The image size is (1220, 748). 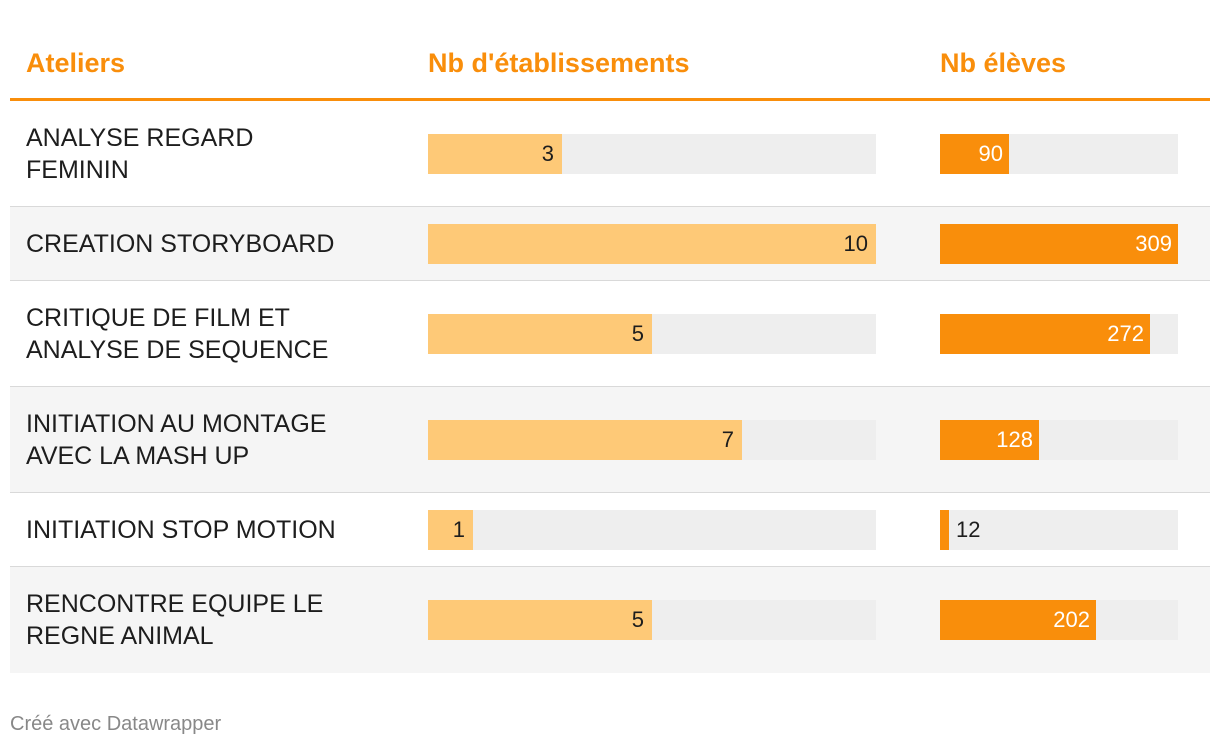 What do you see at coordinates (77, 170) in the screenshot?
I see `atelier-label-line: FEMININ` at bounding box center [77, 170].